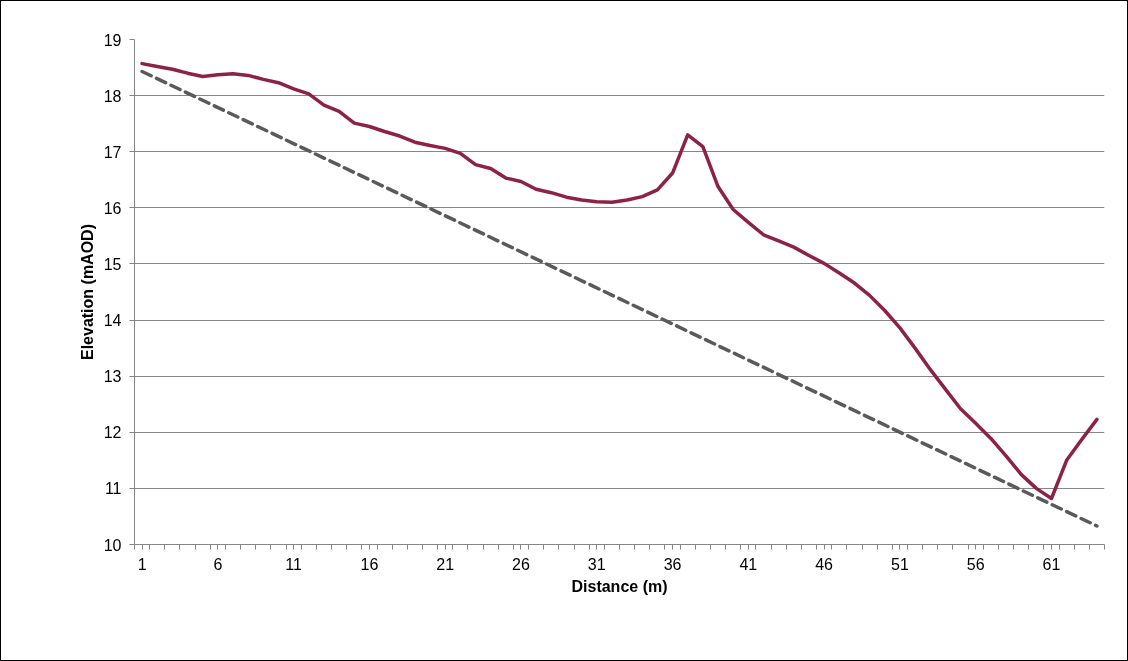 This screenshot has width=1128, height=661. What do you see at coordinates (672, 564) in the screenshot?
I see `x-tick-label: 36` at bounding box center [672, 564].